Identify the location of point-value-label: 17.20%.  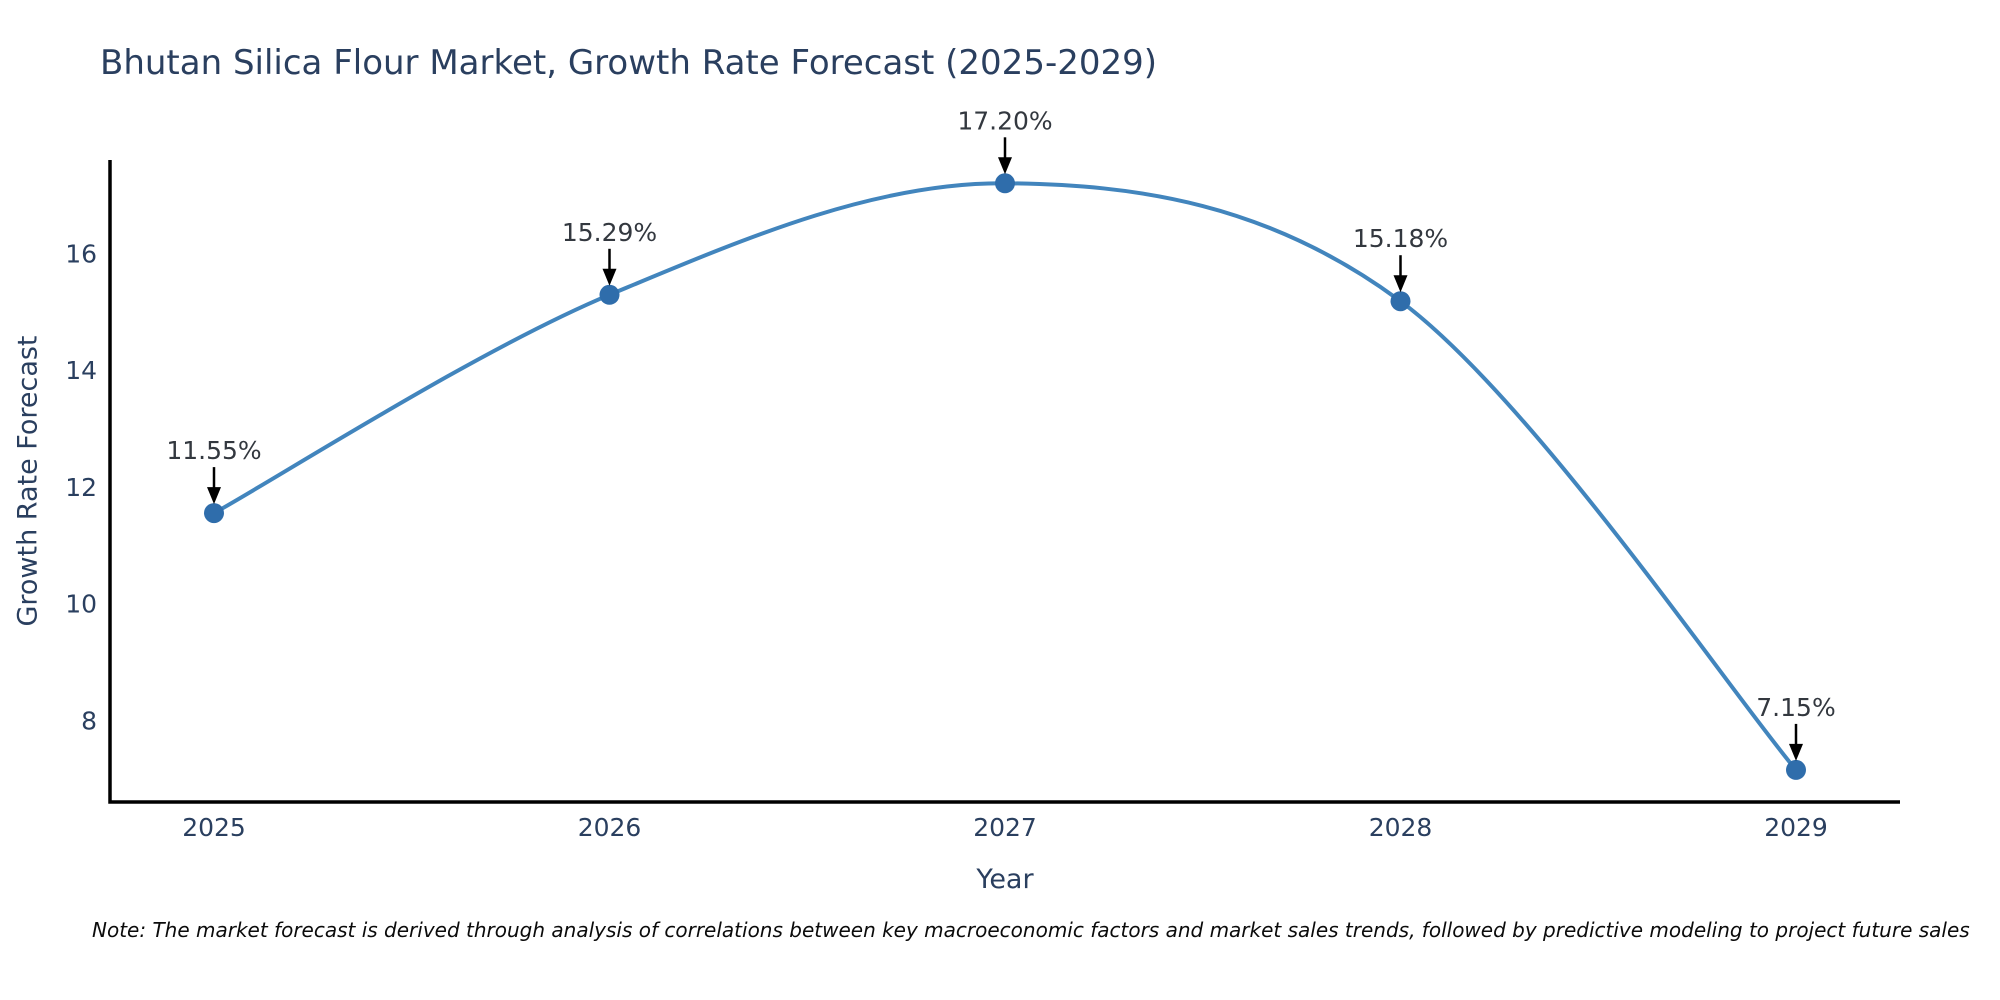
(1004, 120).